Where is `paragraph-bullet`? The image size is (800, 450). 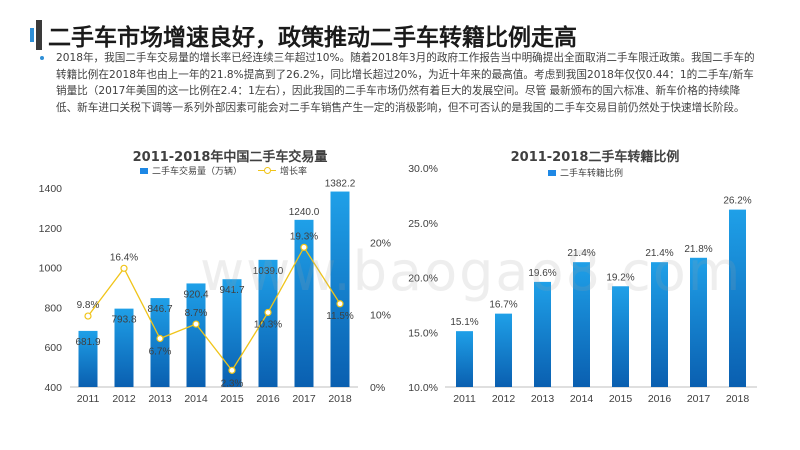
paragraph-bullet is located at coordinates (42, 58).